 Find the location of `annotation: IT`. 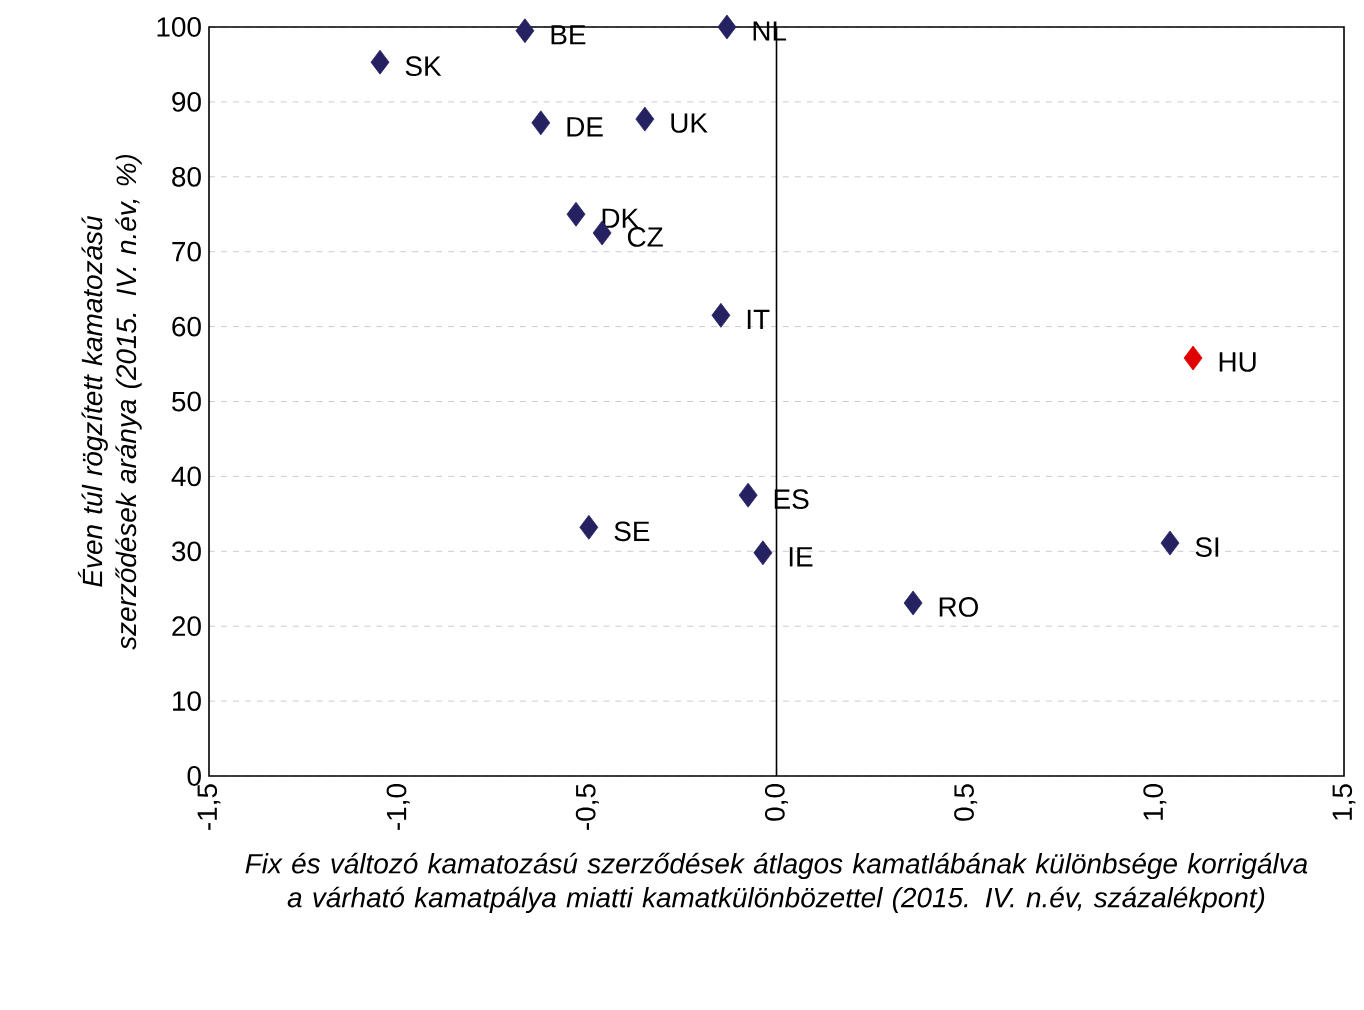

annotation: IT is located at coordinates (758, 319).